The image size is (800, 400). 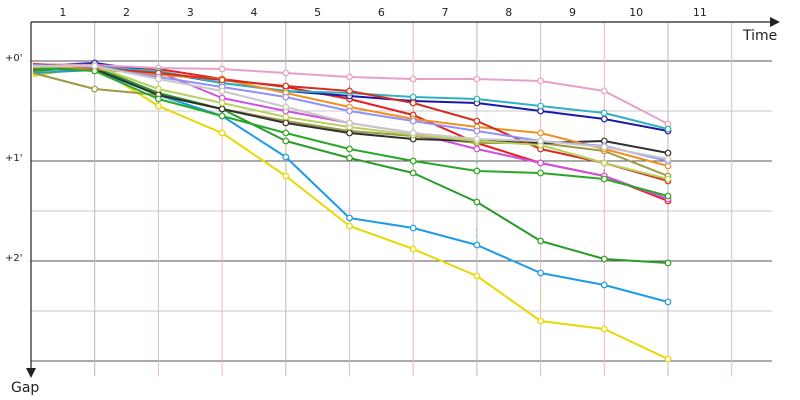 I want to click on x-axis-arrow-icon, so click(x=775, y=22).